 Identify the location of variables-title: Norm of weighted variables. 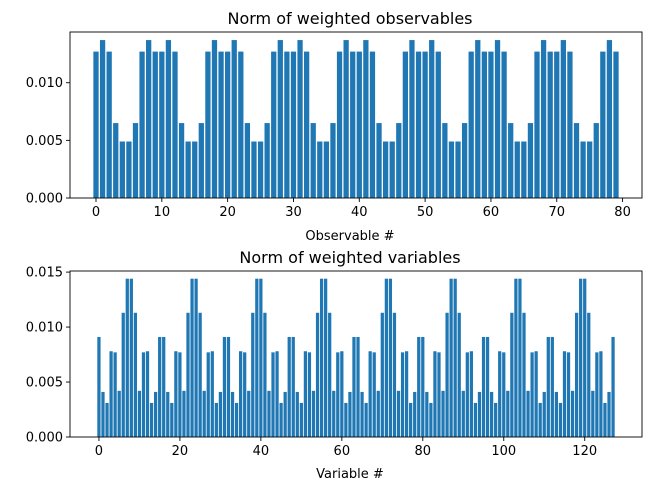
(349, 257).